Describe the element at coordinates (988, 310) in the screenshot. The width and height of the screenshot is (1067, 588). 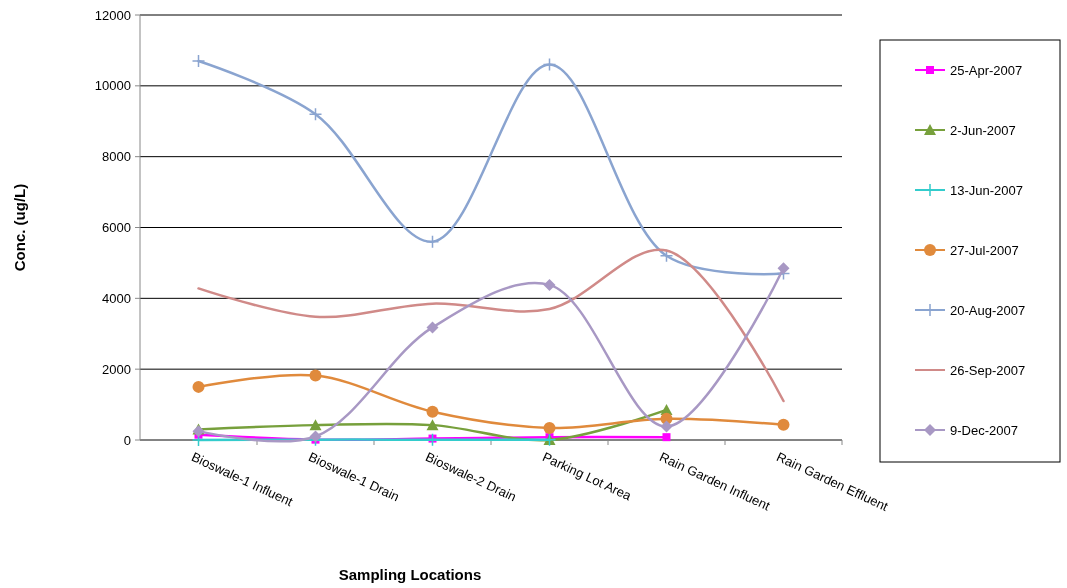
I see `legend-label: 20-Aug-2007` at that location.